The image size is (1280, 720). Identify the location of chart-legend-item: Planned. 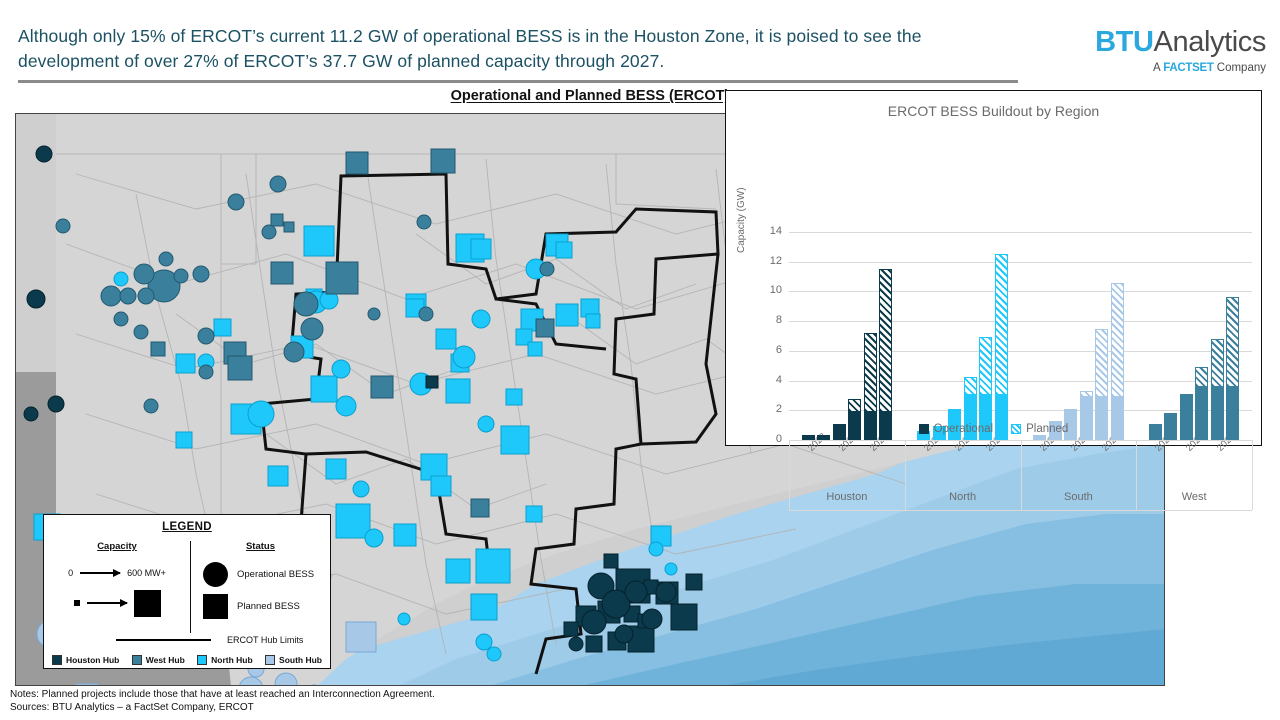
(1039, 429).